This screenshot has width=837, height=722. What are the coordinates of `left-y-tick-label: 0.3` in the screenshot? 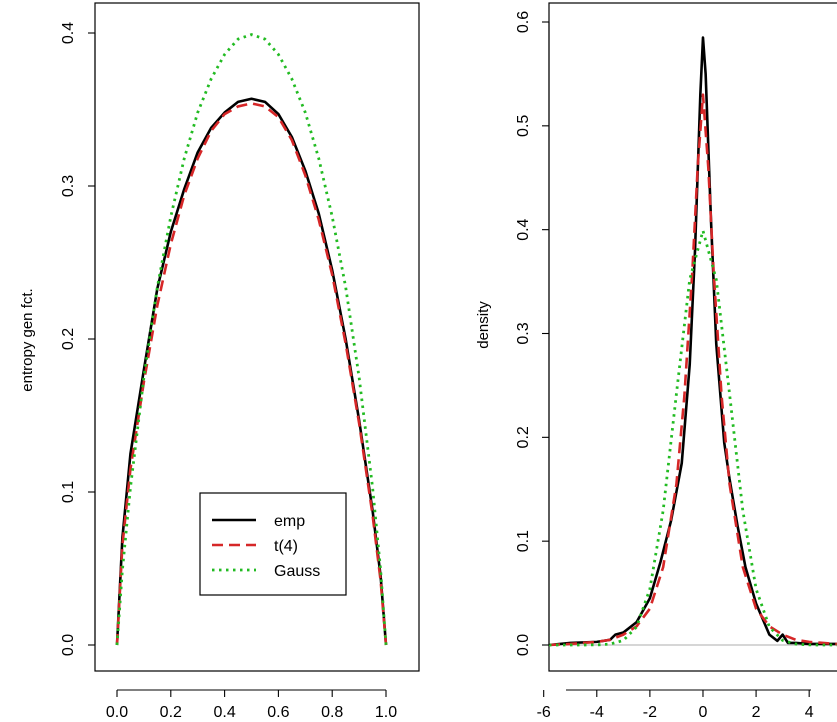 It's located at (68, 186).